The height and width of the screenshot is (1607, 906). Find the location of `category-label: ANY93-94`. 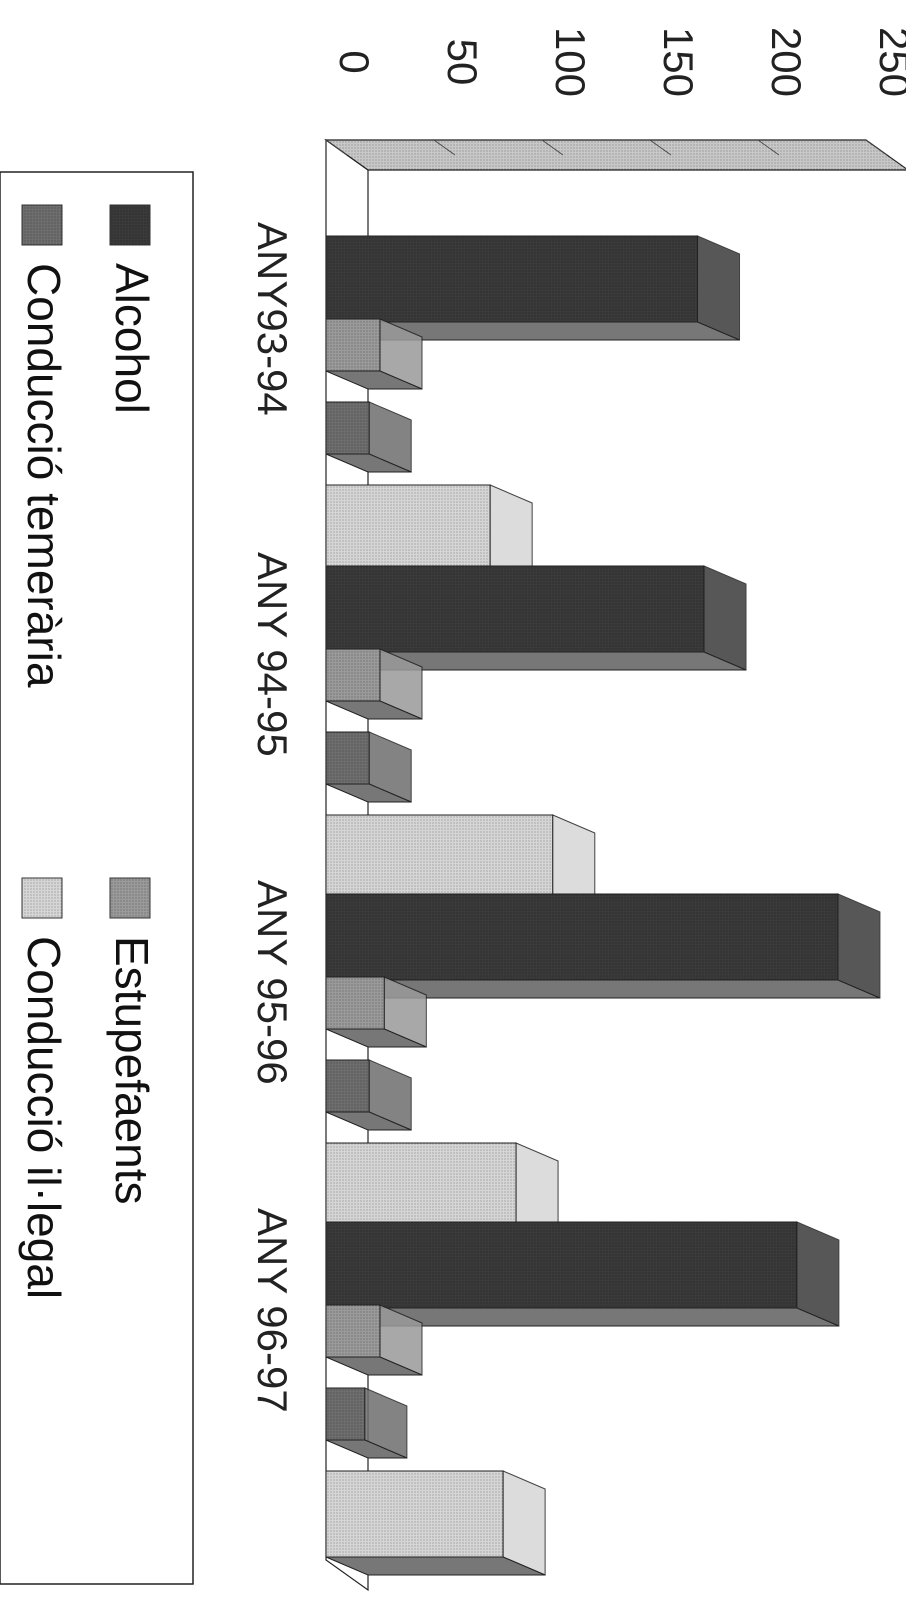

category-label: ANY93-94 is located at coordinates (272, 319).